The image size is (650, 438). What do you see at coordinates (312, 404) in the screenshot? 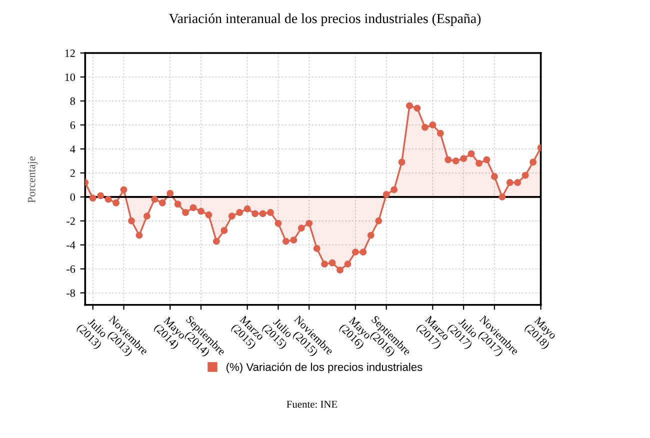
I see `source-note: Fuente: INE` at bounding box center [312, 404].